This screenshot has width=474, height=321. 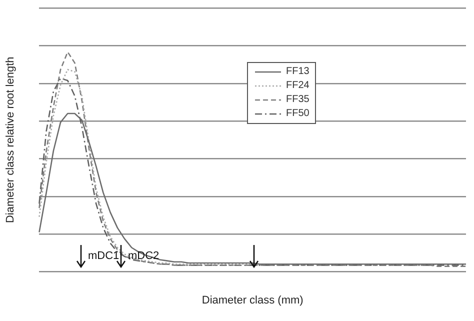 What do you see at coordinates (298, 72) in the screenshot?
I see `legend-label: FF13` at bounding box center [298, 72].